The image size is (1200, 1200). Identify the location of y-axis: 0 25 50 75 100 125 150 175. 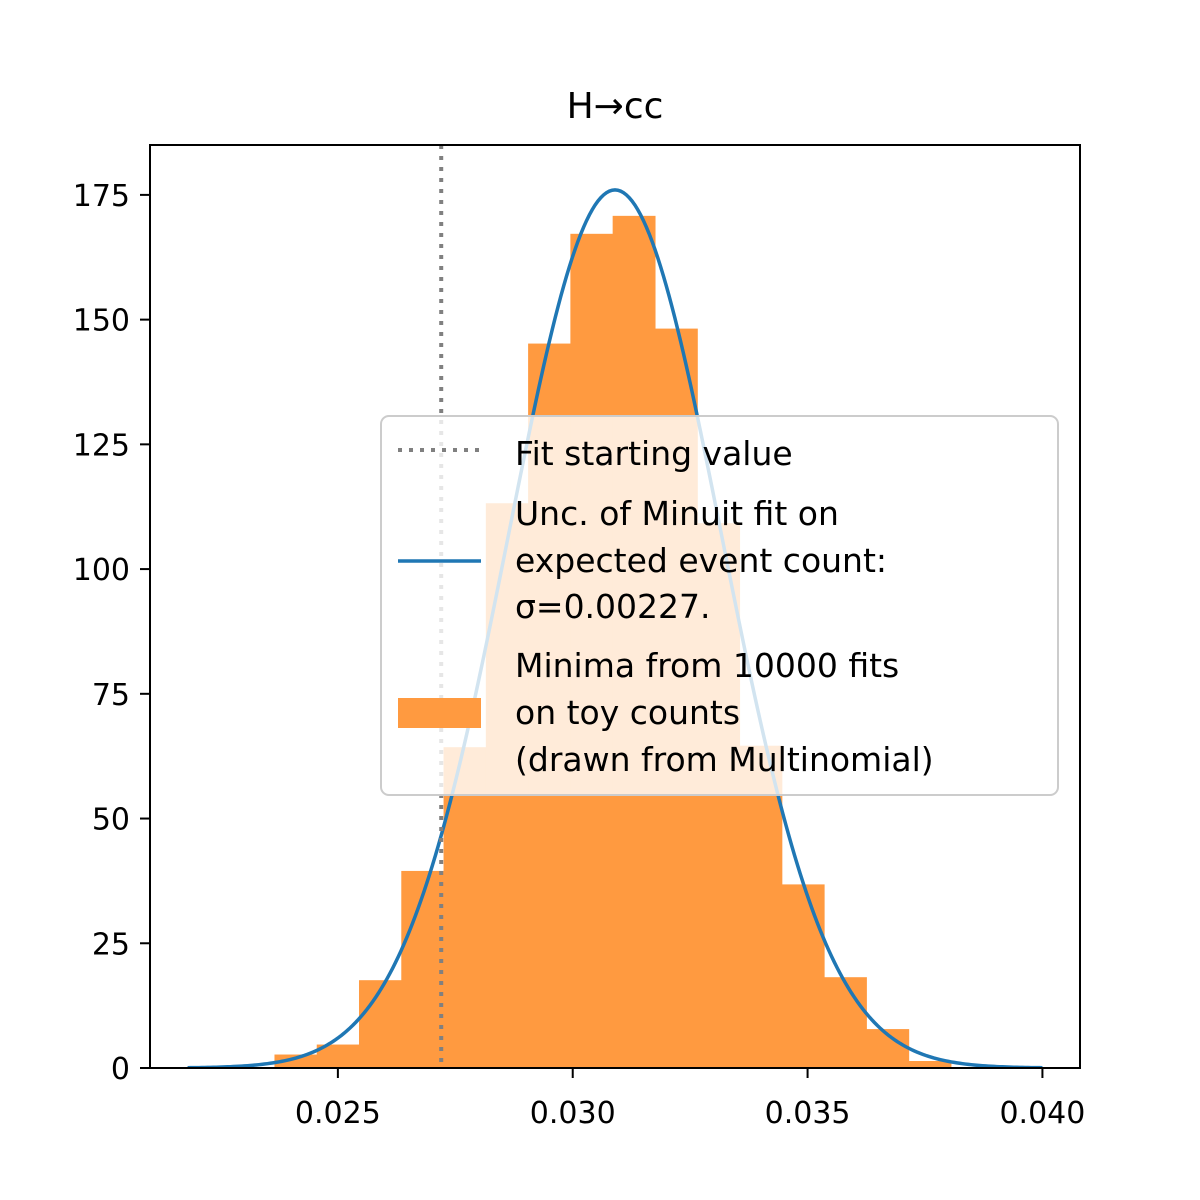
(111, 633).